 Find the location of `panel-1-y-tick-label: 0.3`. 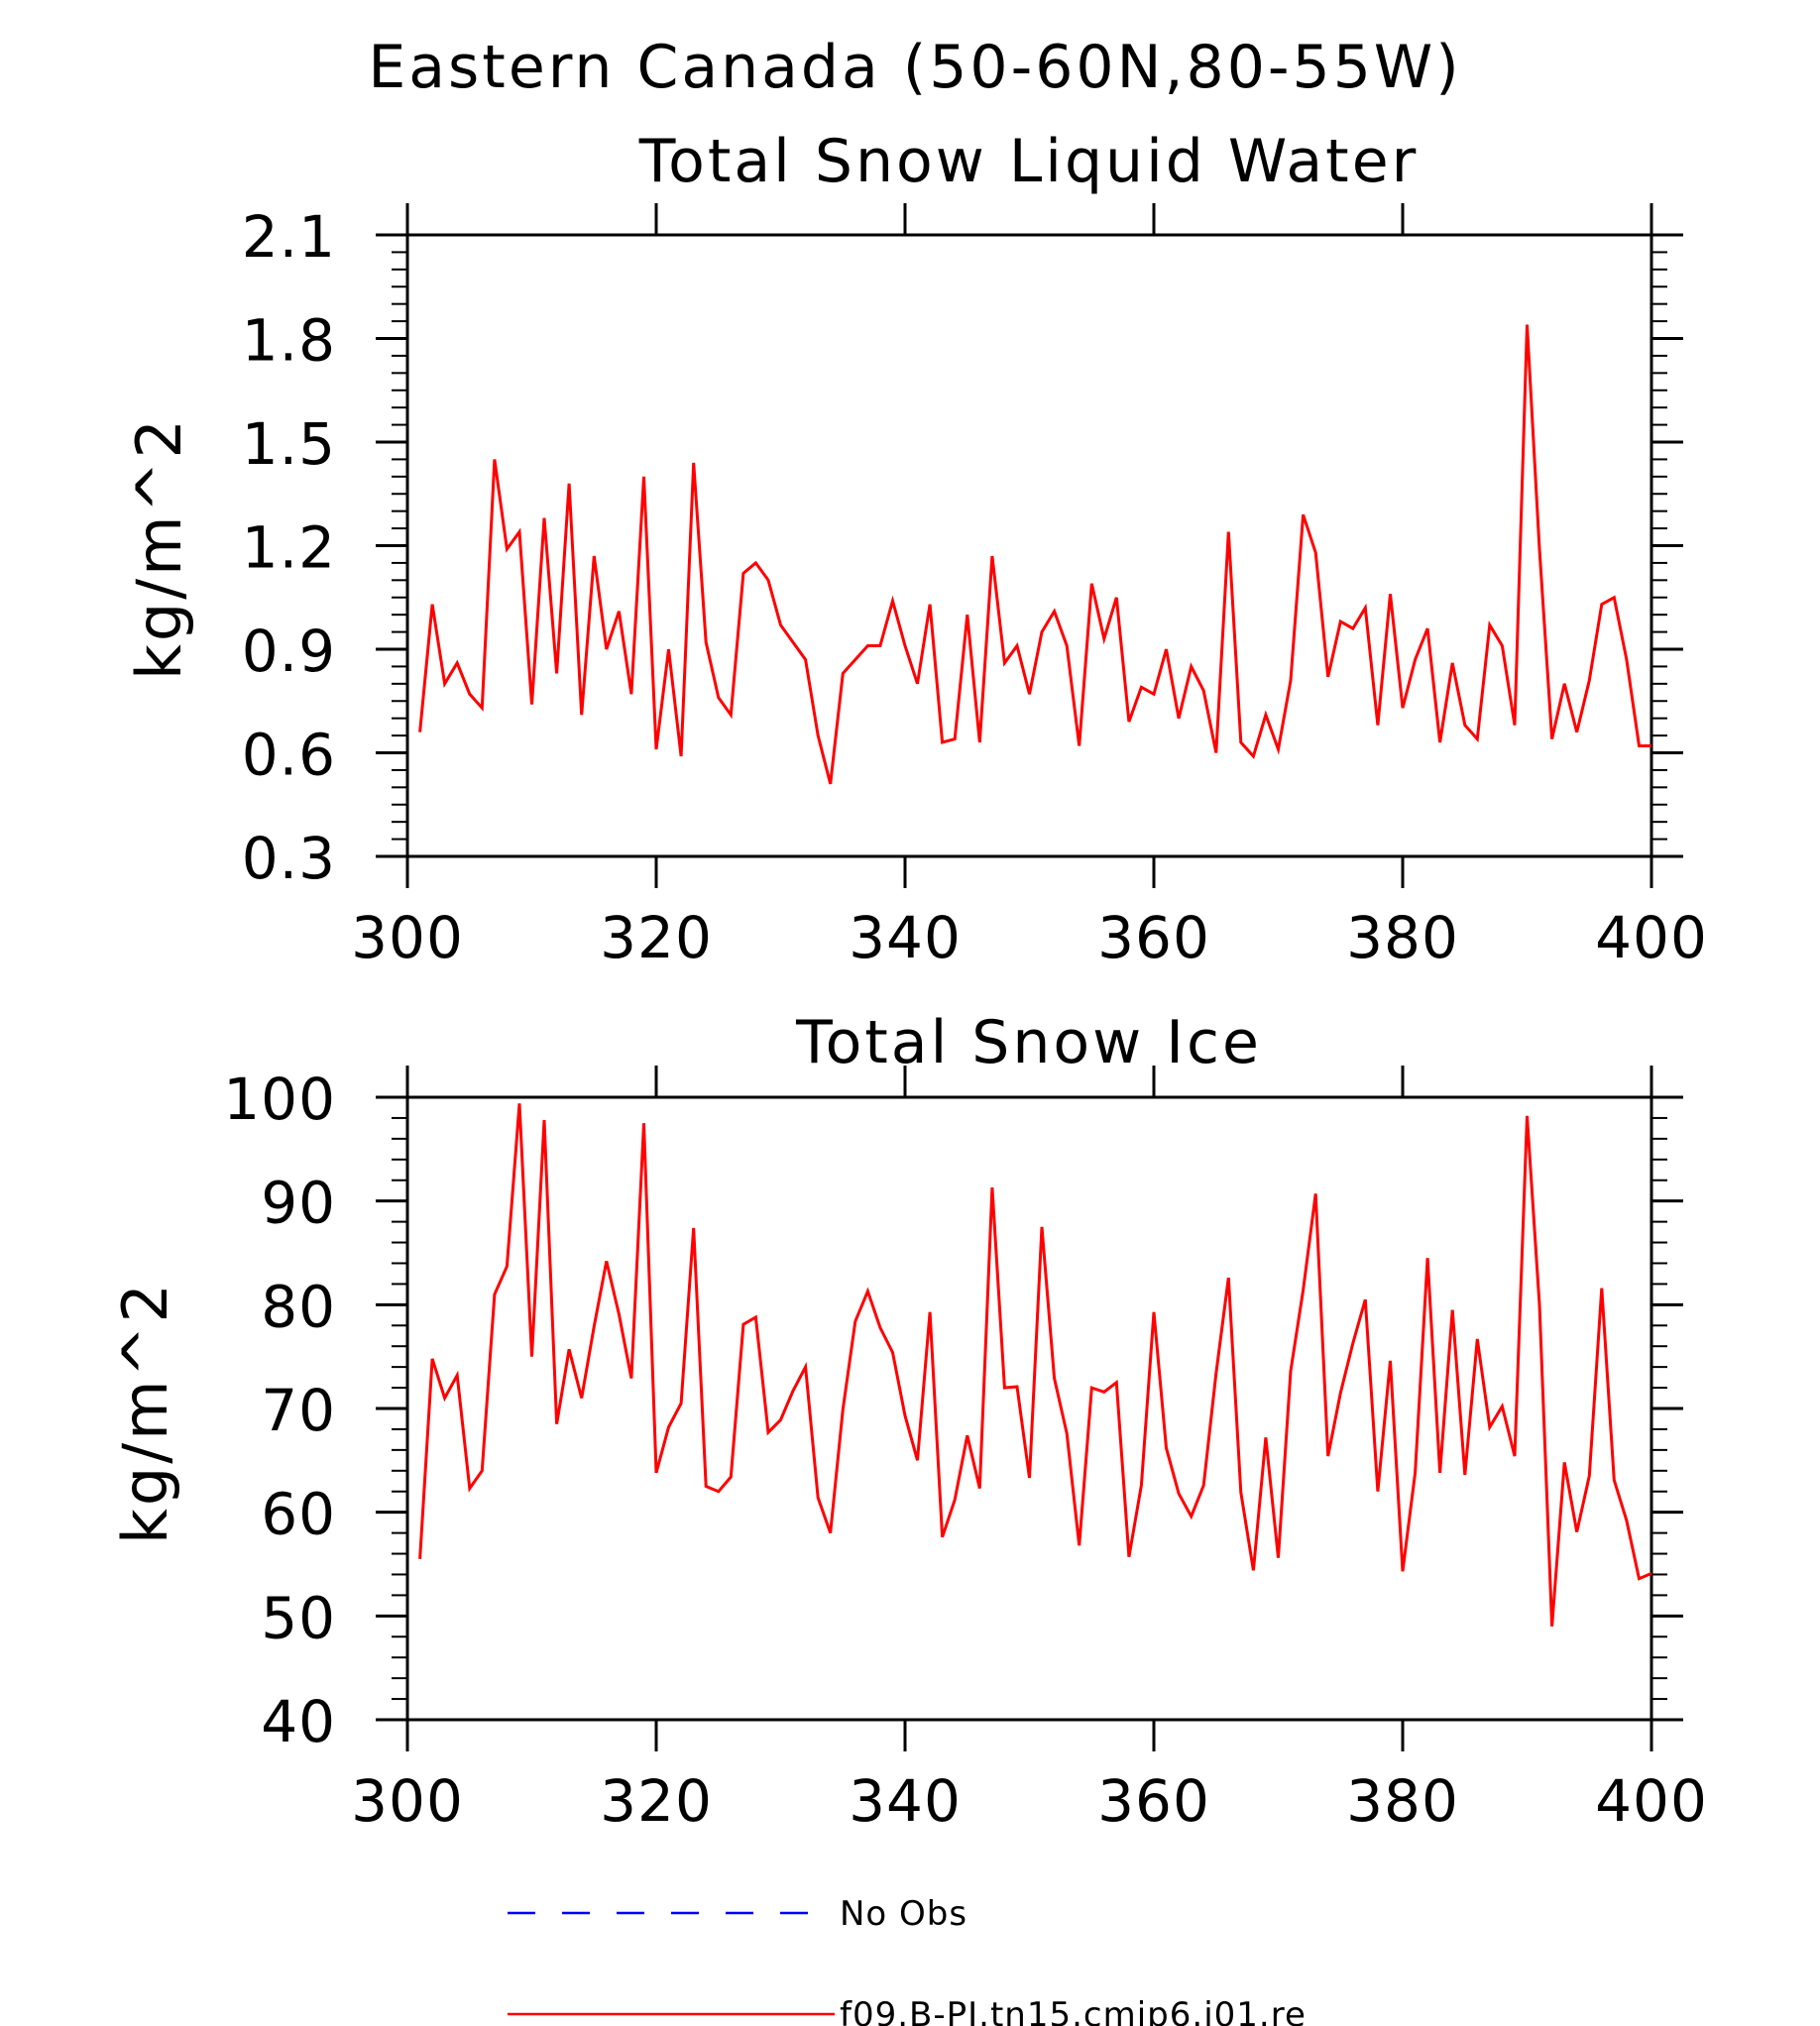

panel-1-y-tick-label: 0.3 is located at coordinates (289, 858).